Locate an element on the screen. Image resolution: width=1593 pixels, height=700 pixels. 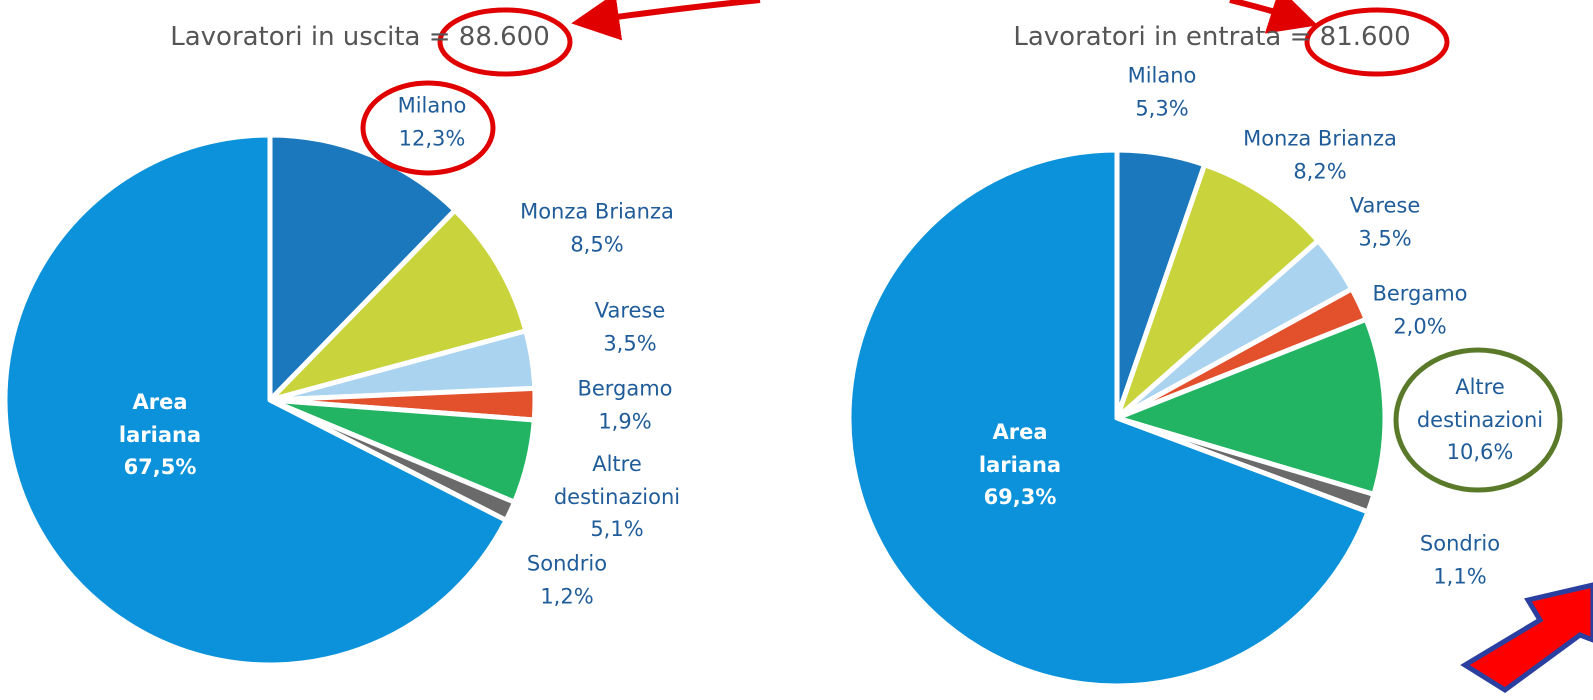
value-label: 67,5% is located at coordinates (160, 467).